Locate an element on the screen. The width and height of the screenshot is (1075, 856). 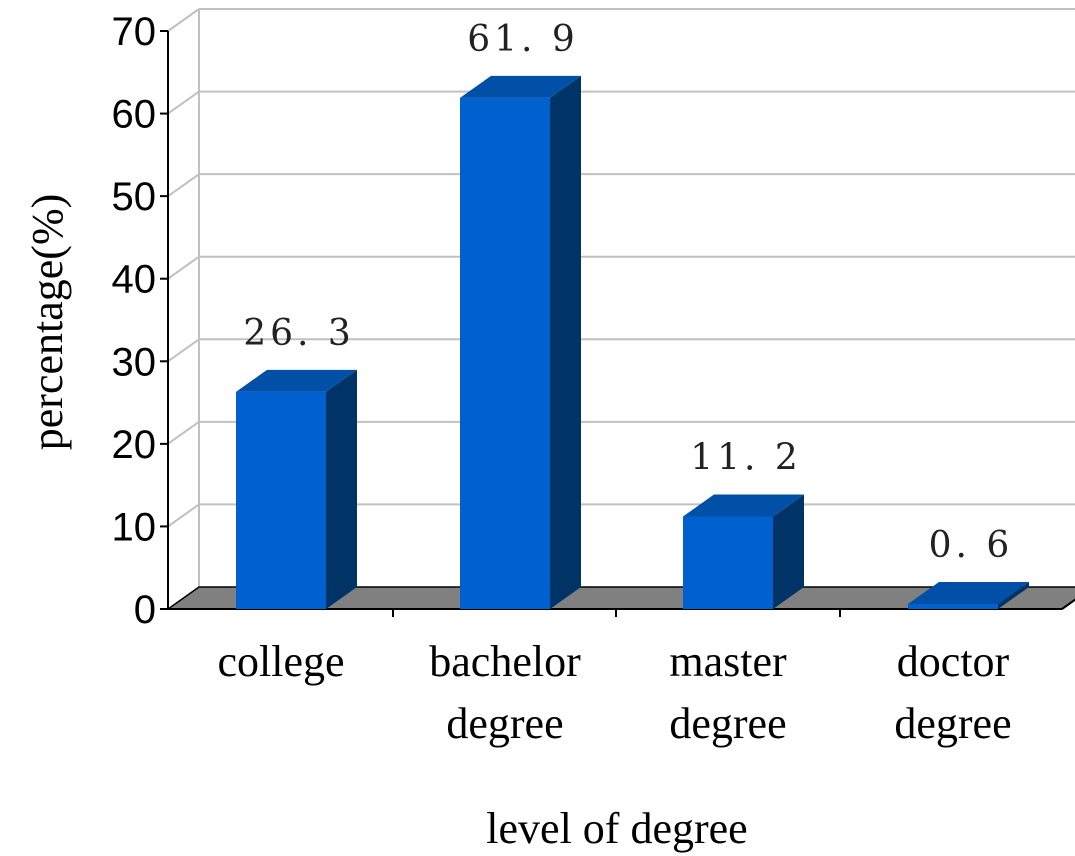
y-axis-title: percentage(%) is located at coordinates (47, 322).